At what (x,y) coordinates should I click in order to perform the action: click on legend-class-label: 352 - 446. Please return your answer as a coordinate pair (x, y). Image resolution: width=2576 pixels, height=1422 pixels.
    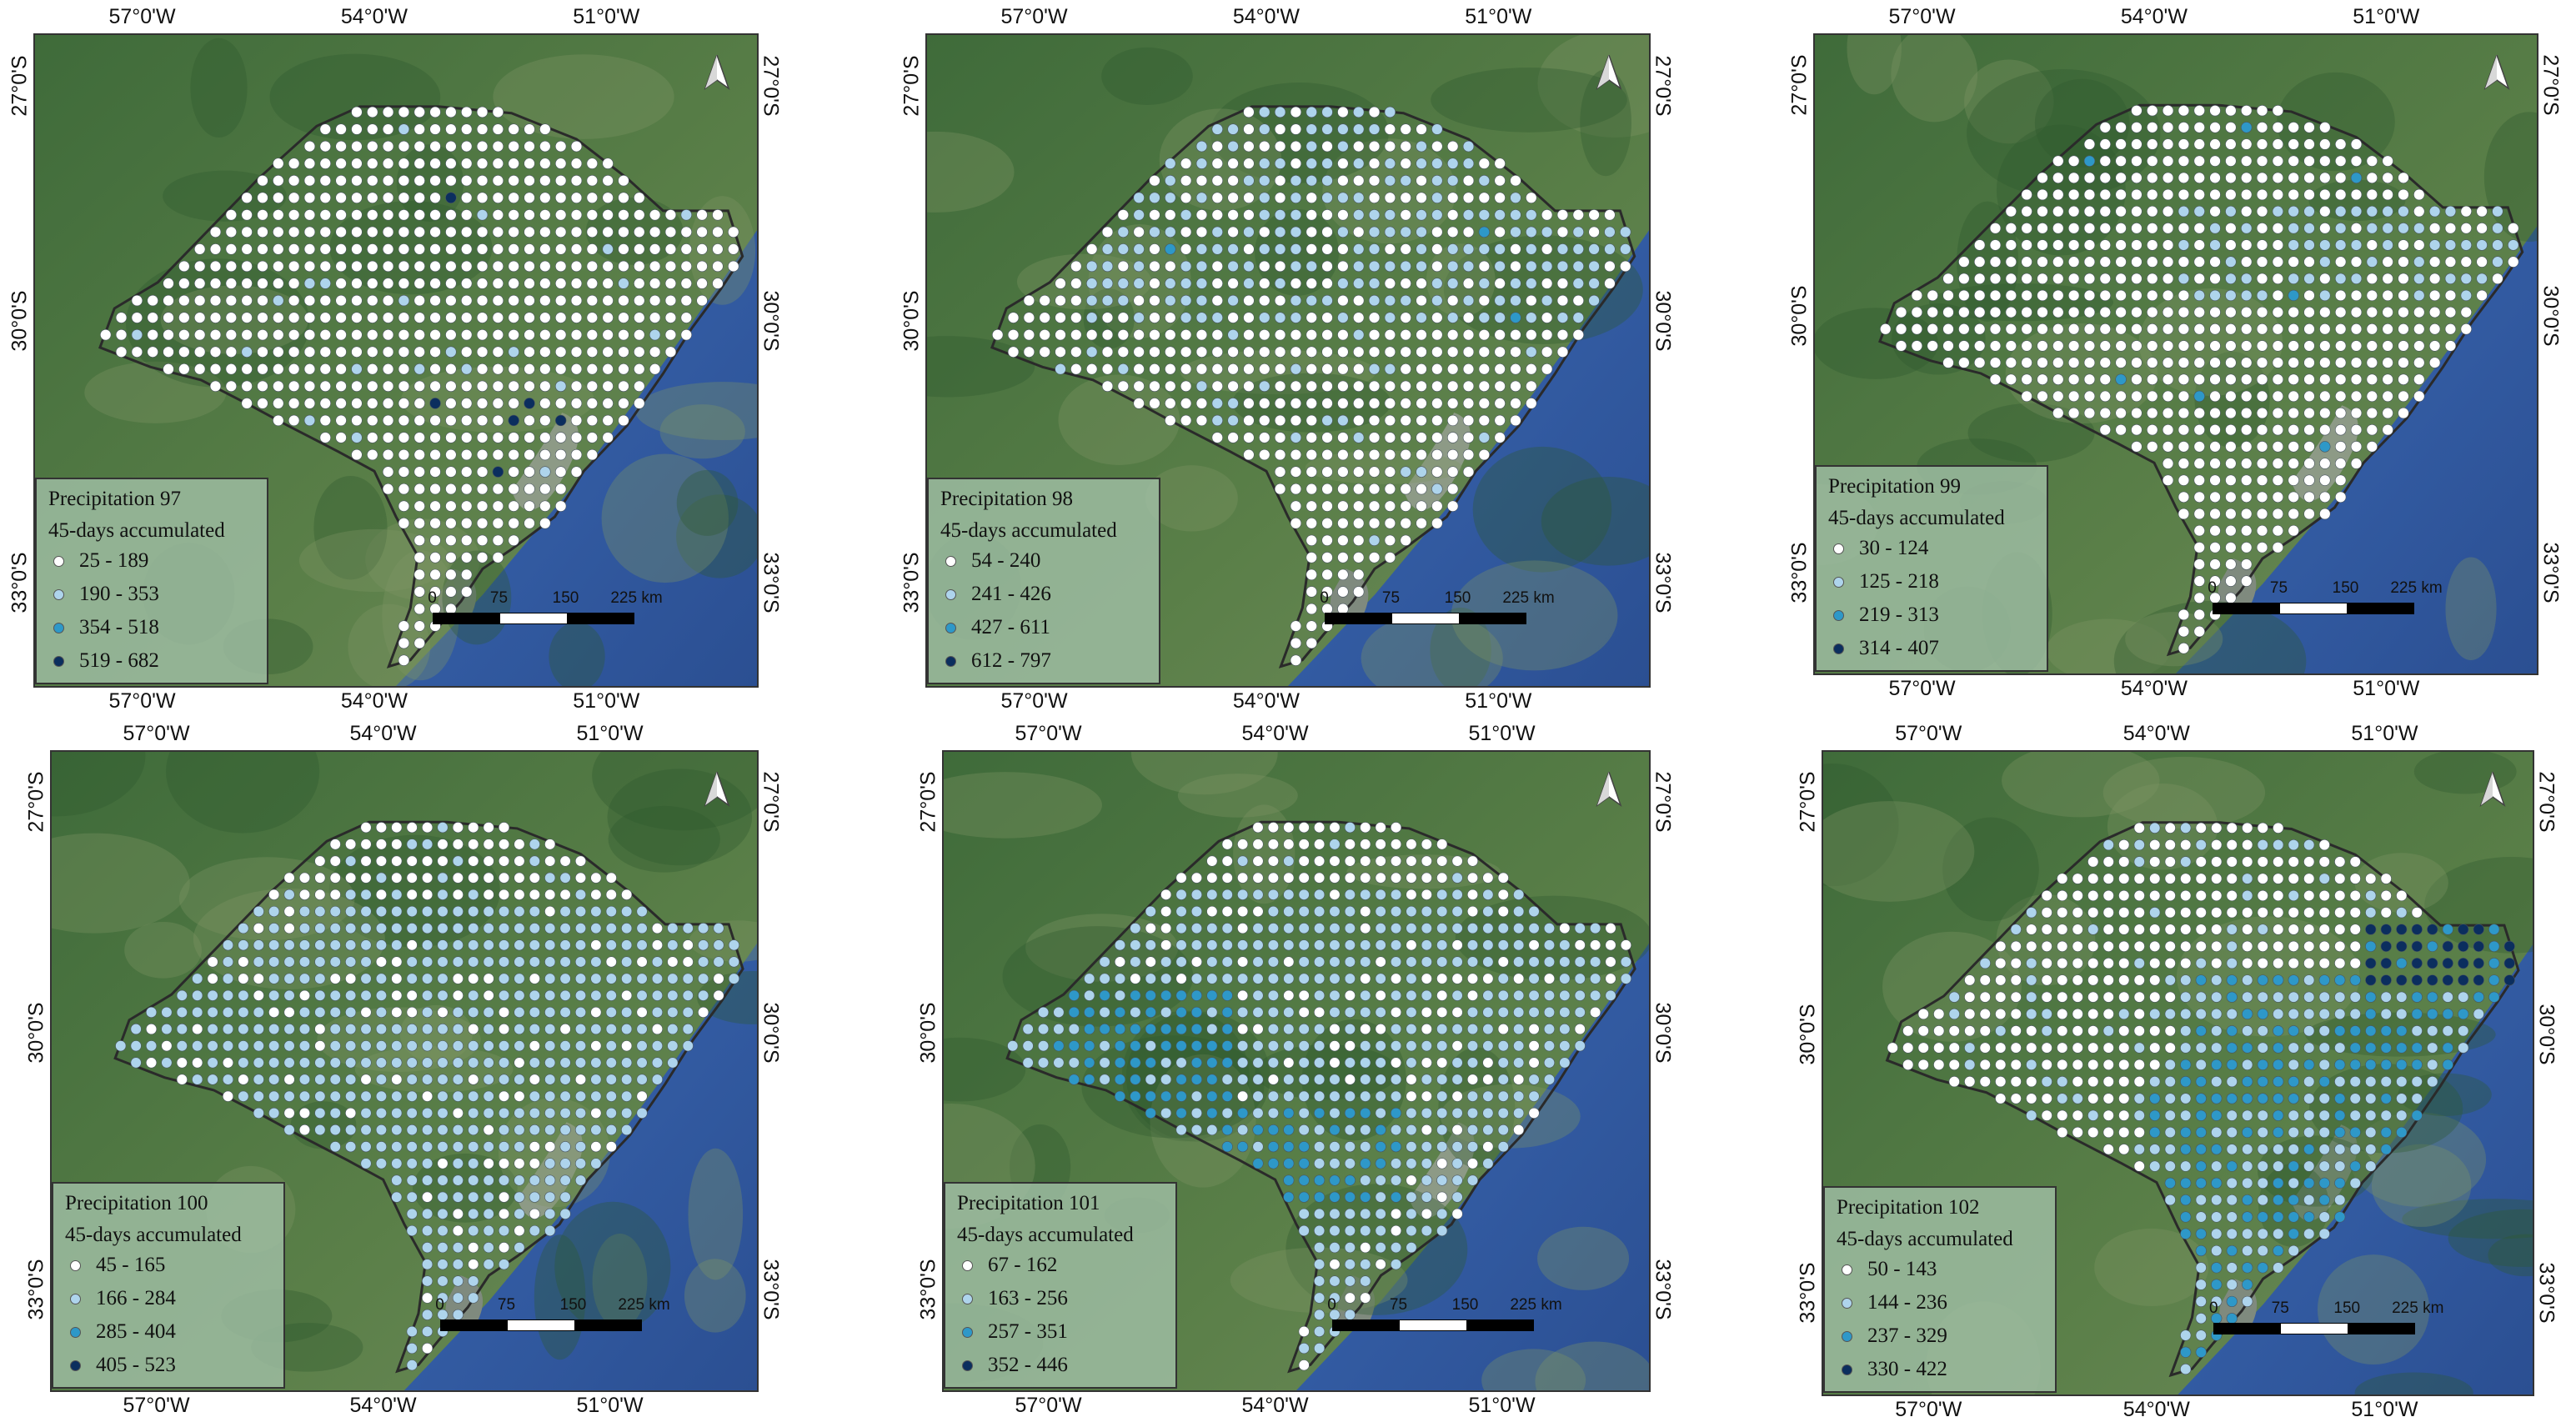
    Looking at the image, I should click on (1028, 1365).